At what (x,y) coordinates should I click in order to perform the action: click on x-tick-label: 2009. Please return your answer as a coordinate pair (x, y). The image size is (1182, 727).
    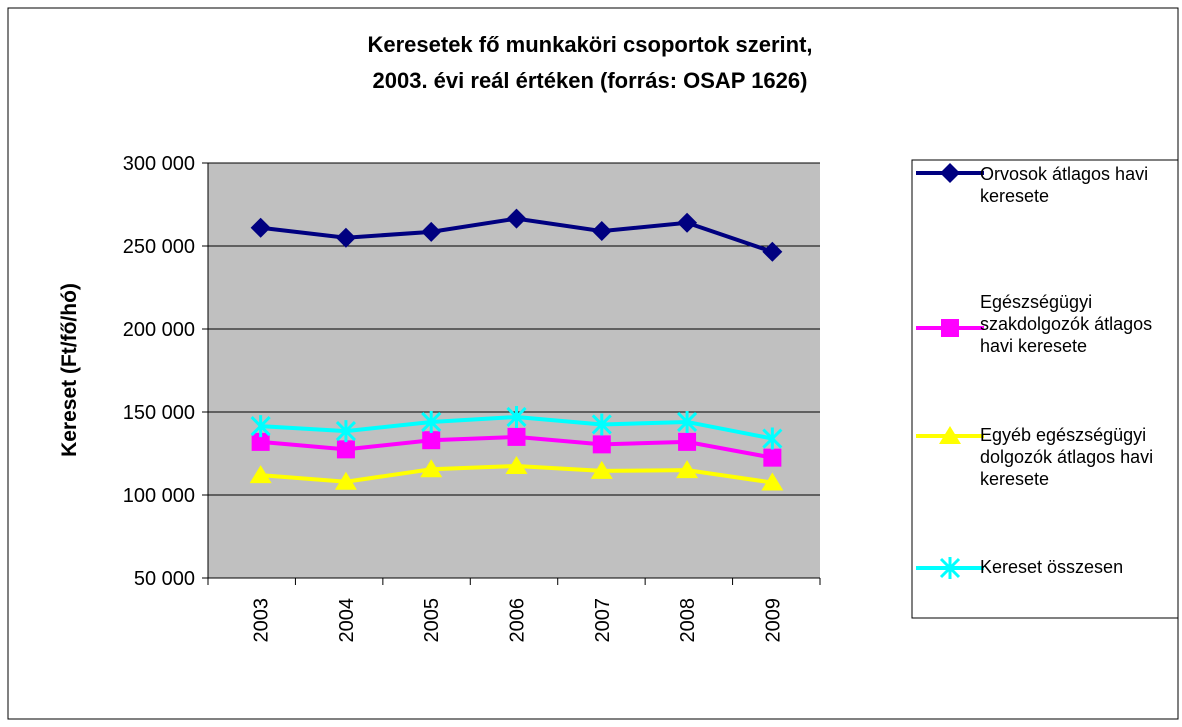
    Looking at the image, I should click on (773, 620).